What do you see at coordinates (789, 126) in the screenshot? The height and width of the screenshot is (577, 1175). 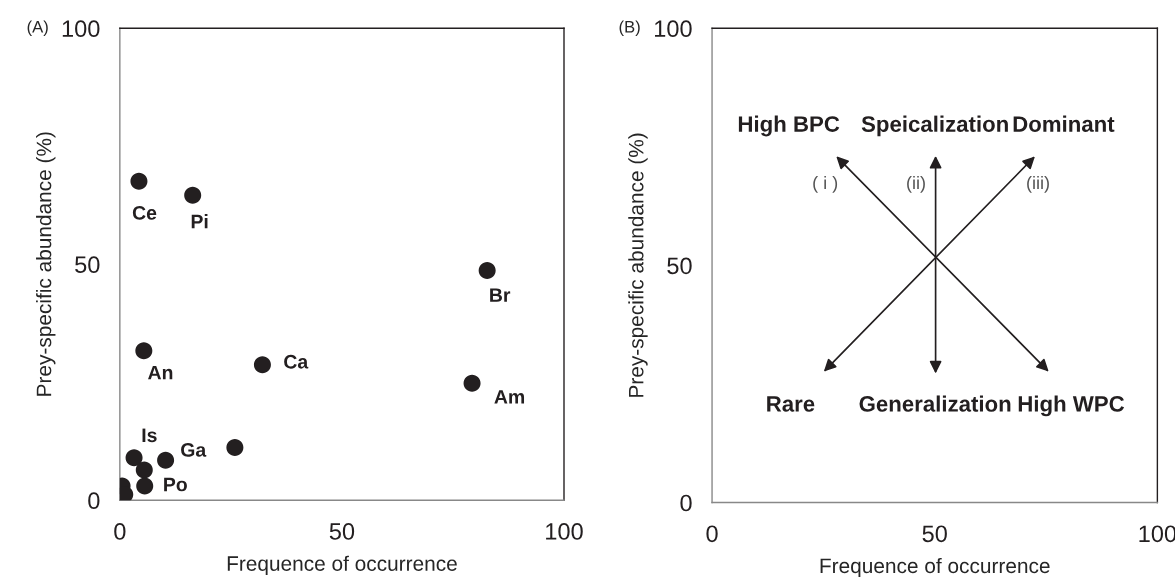 I see `text: High BPC` at bounding box center [789, 126].